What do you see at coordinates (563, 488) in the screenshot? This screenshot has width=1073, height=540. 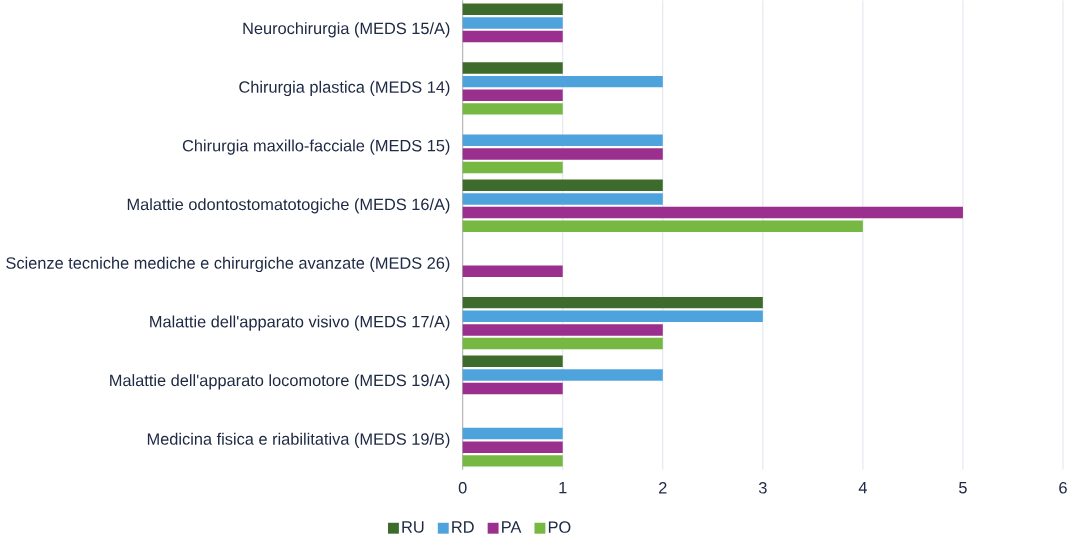 I see `x-tick-label: 1` at bounding box center [563, 488].